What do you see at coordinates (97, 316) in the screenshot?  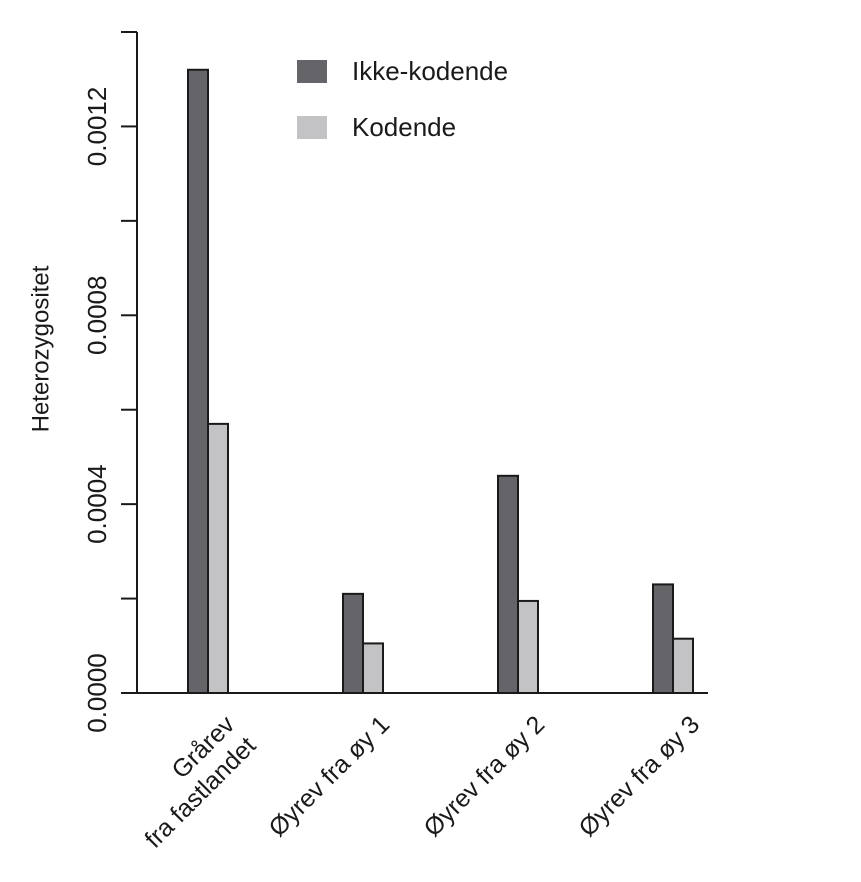 I see `y-tick-label: 0.0008` at bounding box center [97, 316].